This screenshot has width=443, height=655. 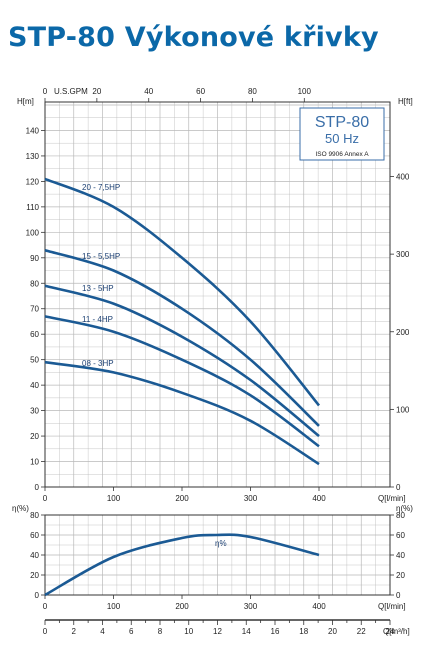 What do you see at coordinates (221, 543) in the screenshot?
I see `efficiency-curve-label: η%` at bounding box center [221, 543].